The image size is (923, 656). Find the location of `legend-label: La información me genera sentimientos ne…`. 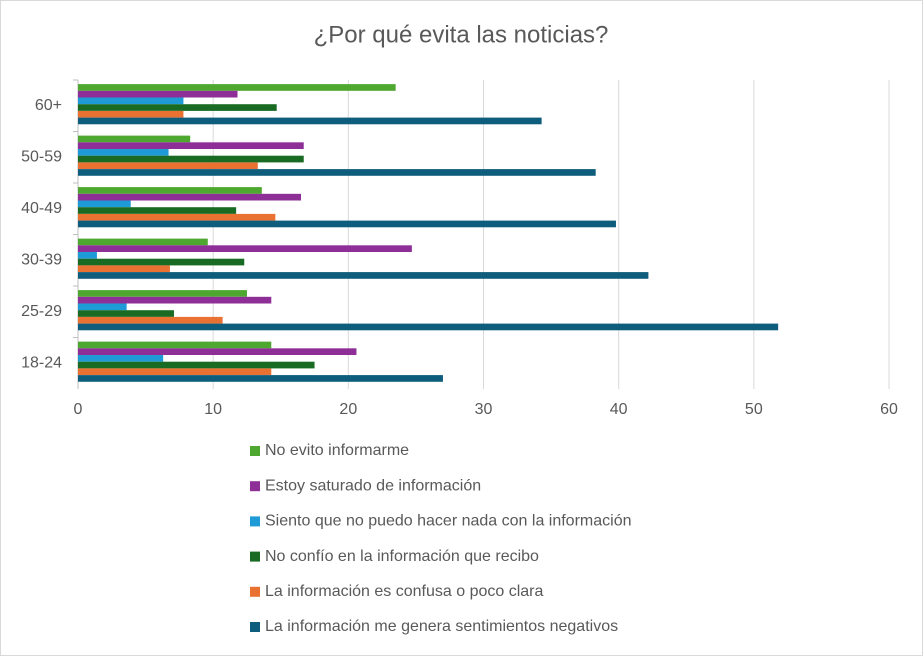

legend-label: La información me genera sentimientos ne… is located at coordinates (441, 626).